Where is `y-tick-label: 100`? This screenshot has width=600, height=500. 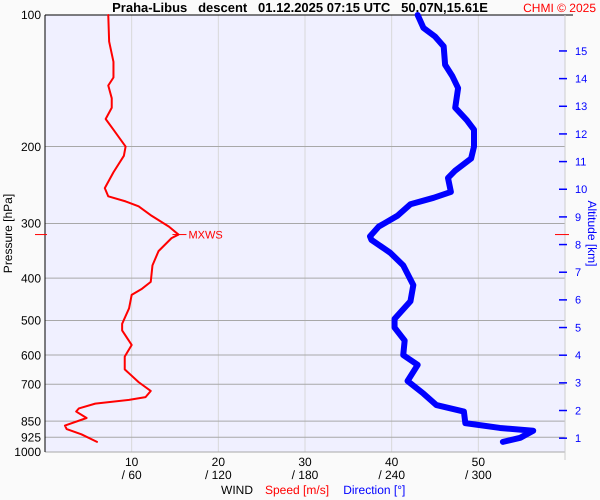 y-tick-label: 100 is located at coordinates (31, 15).